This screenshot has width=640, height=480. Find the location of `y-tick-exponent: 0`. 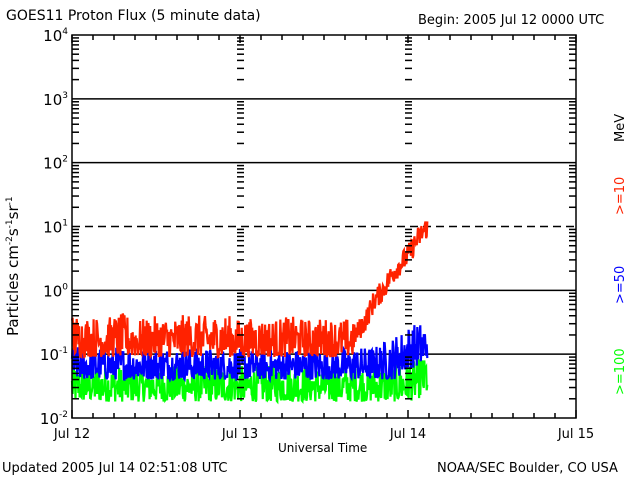

y-tick-exponent: 0 is located at coordinates (65, 287).